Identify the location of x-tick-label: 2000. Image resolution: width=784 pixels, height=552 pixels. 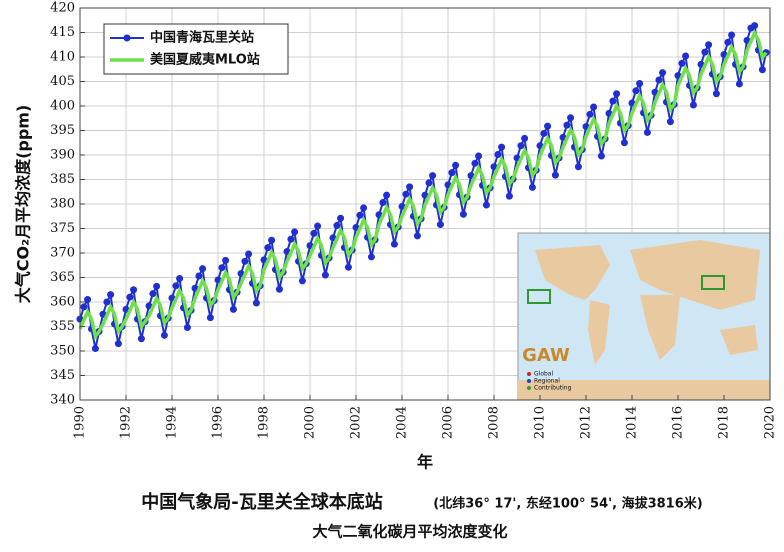
(310, 422).